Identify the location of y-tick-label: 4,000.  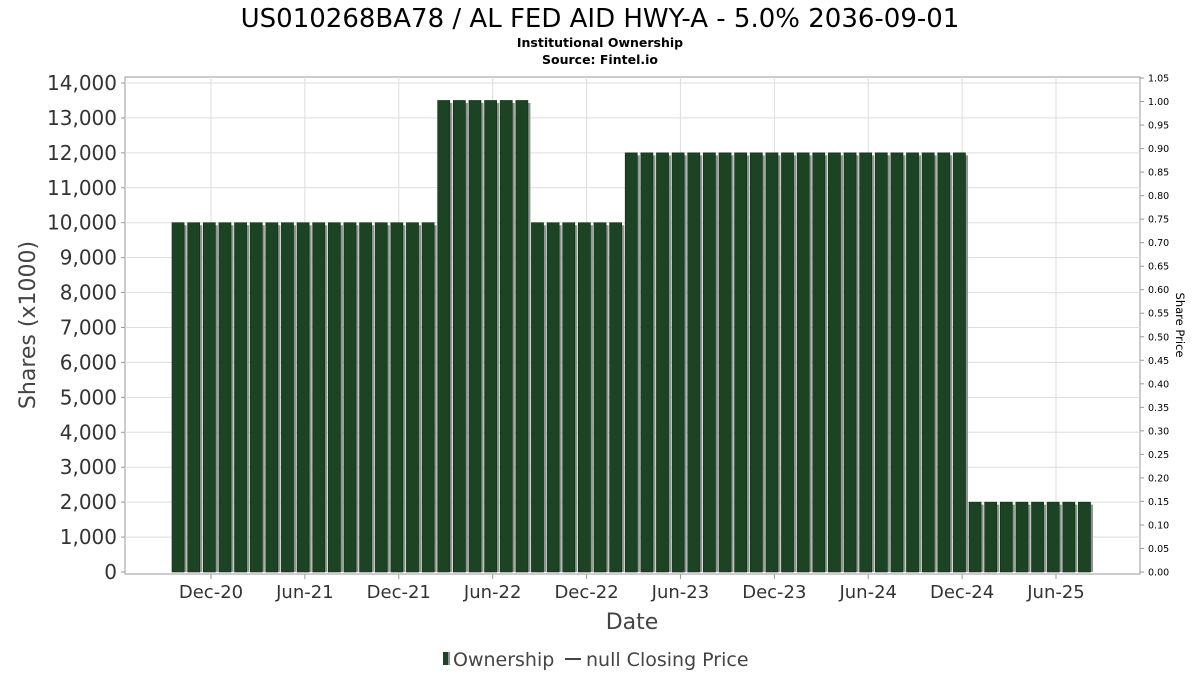
(88, 432).